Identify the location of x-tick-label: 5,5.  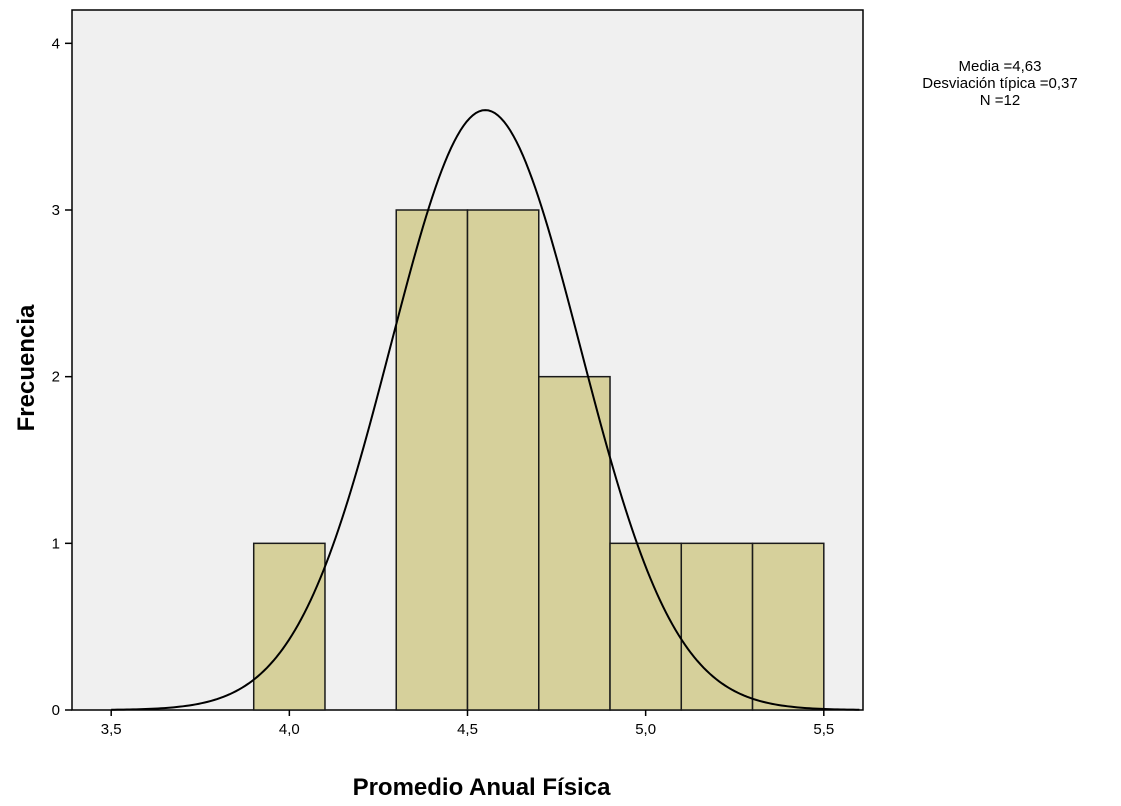
(823, 729).